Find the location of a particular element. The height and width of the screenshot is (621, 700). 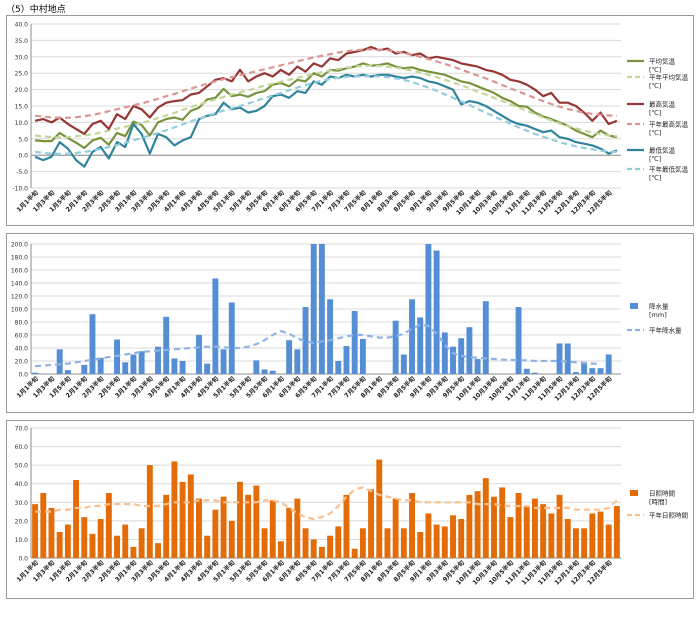

sunshine-y-tick: 20.0 is located at coordinates (22, 521).